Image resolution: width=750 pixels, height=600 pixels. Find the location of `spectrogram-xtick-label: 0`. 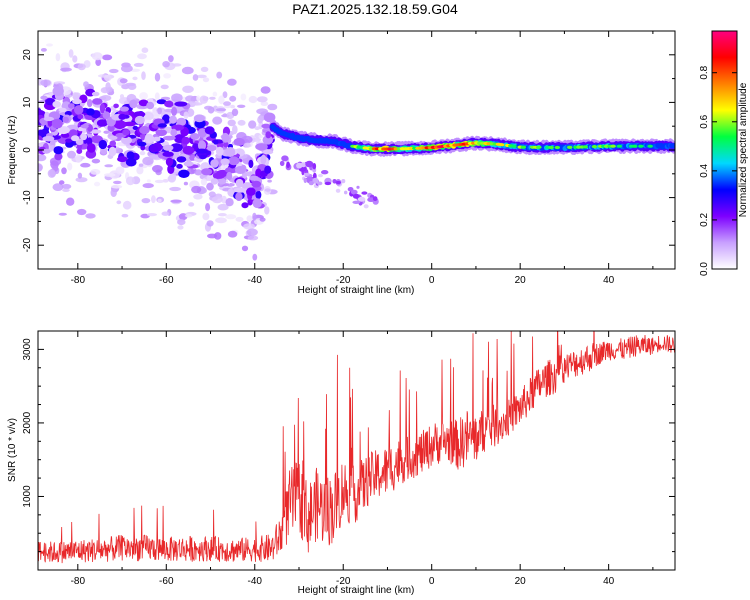

spectrogram-xtick-label: 0 is located at coordinates (432, 280).